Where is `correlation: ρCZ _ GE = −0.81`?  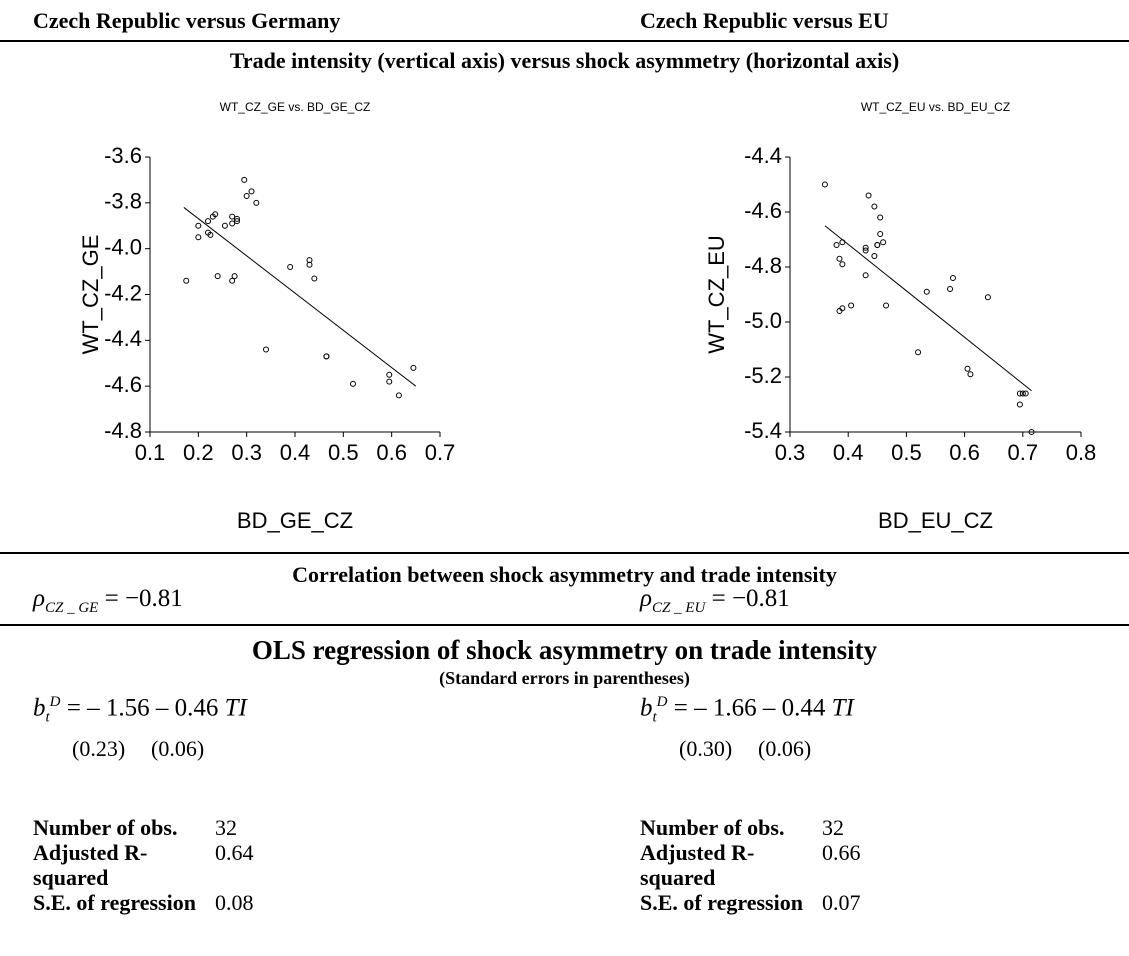
correlation: ρCZ _ GE = −0.81 is located at coordinates (108, 601).